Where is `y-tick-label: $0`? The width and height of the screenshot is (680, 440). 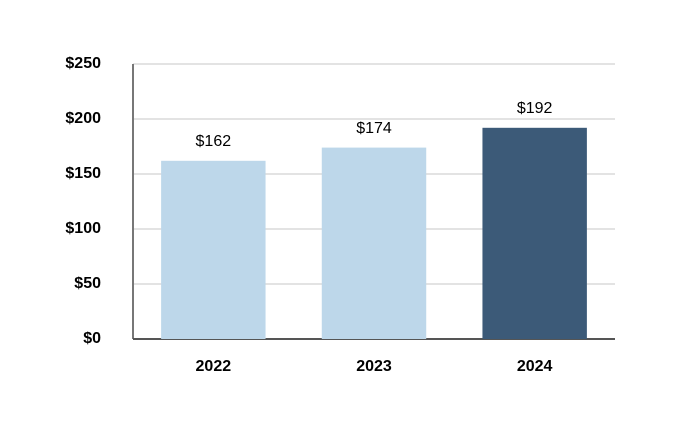 y-tick-label: $0 is located at coordinates (92, 338).